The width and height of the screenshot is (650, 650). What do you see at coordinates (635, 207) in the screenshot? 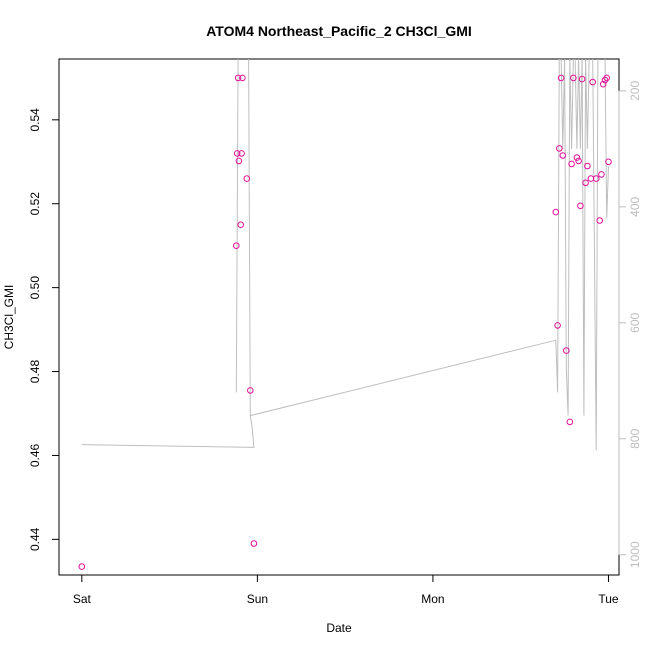
I see `y2-tick-label: 400` at bounding box center [635, 207].